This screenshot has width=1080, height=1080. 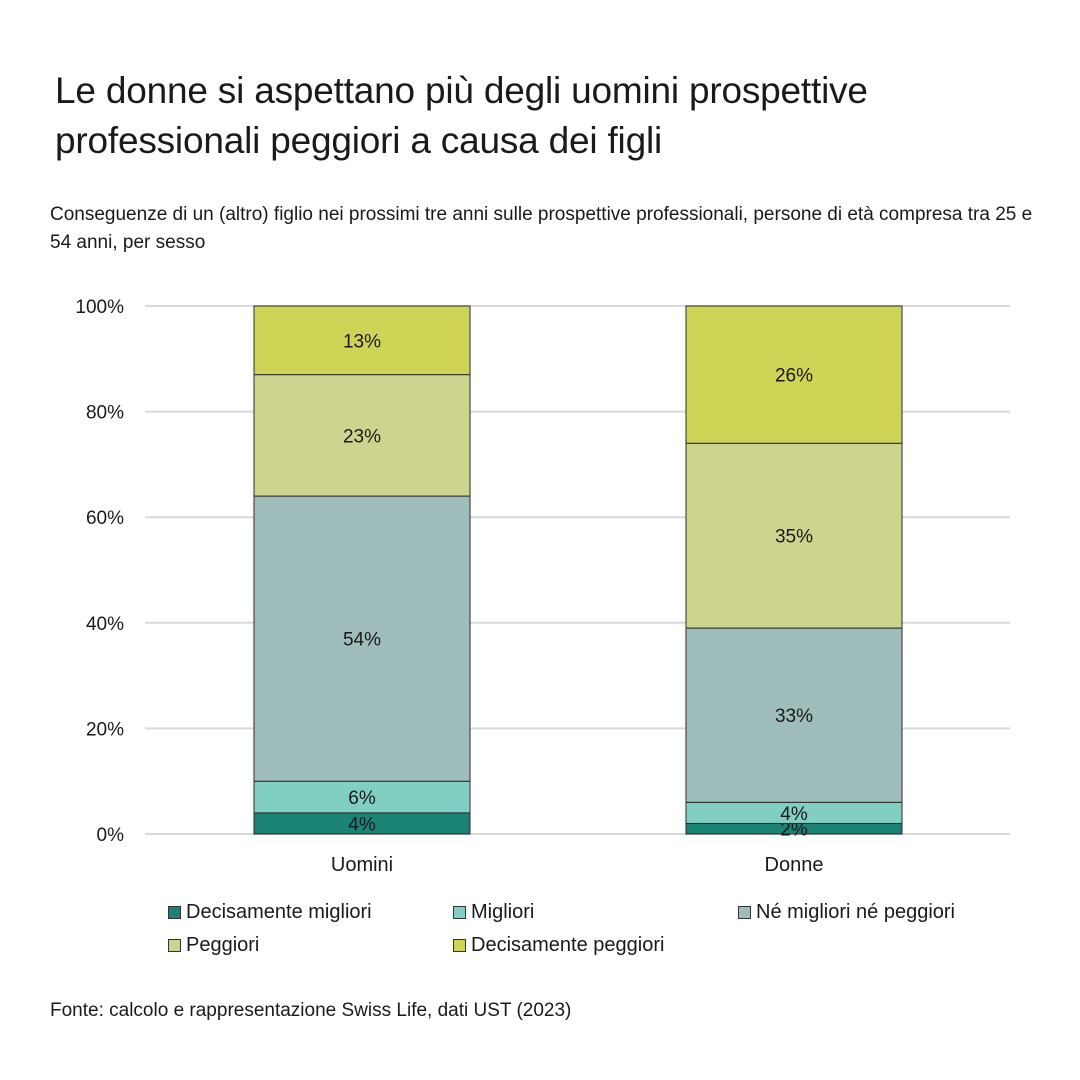 I want to click on legend-label: Peggiori, so click(x=223, y=945).